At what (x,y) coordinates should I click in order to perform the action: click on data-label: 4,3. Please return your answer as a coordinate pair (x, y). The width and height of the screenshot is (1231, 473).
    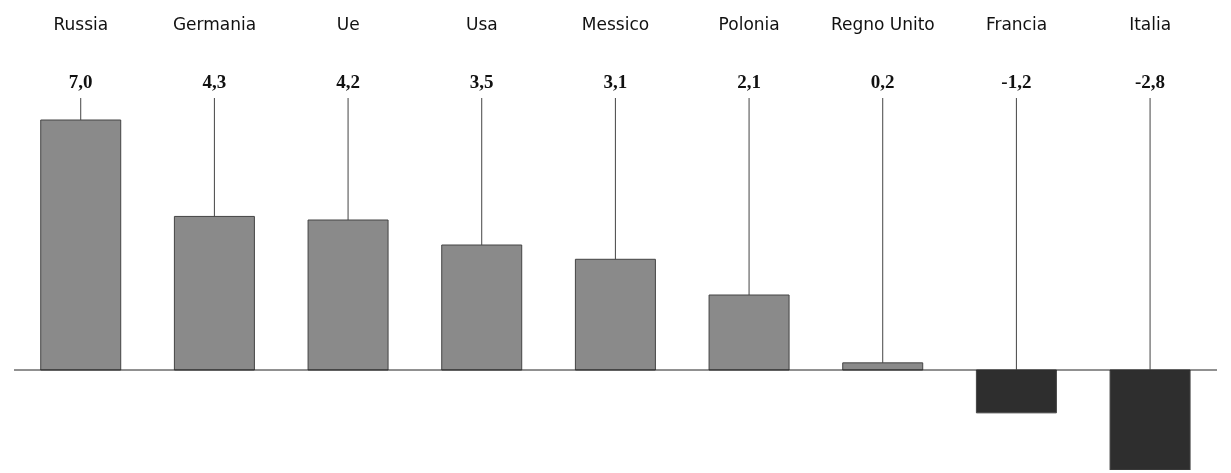
    Looking at the image, I should click on (214, 81).